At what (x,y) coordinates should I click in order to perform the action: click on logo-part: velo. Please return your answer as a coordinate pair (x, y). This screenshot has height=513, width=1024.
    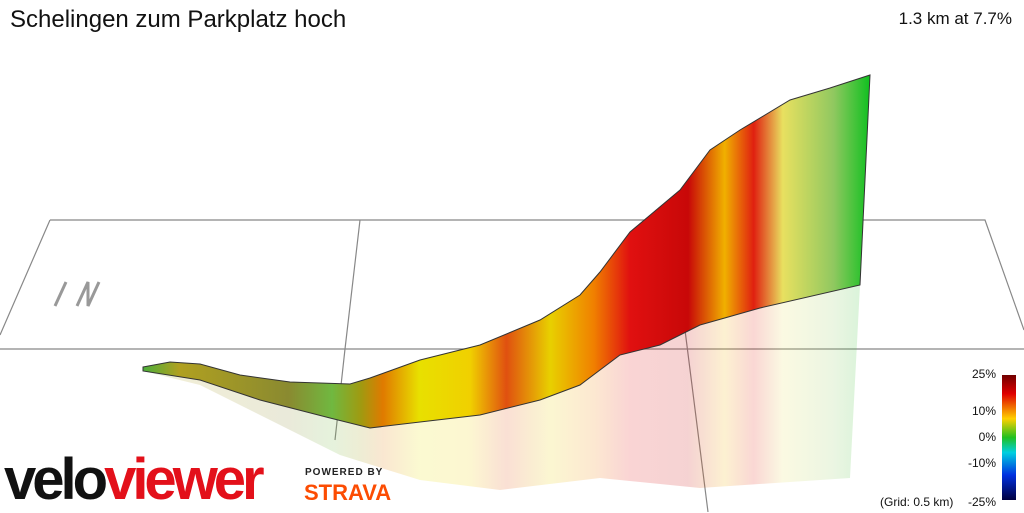
    Looking at the image, I should click on (56, 479).